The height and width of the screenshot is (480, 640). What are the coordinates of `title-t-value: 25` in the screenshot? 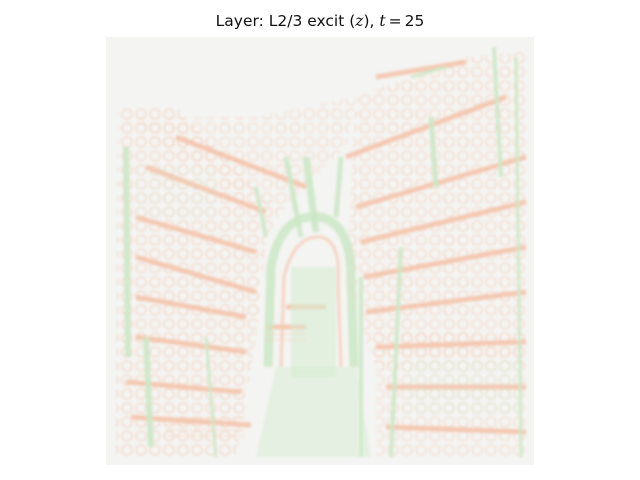 It's located at (414, 21).